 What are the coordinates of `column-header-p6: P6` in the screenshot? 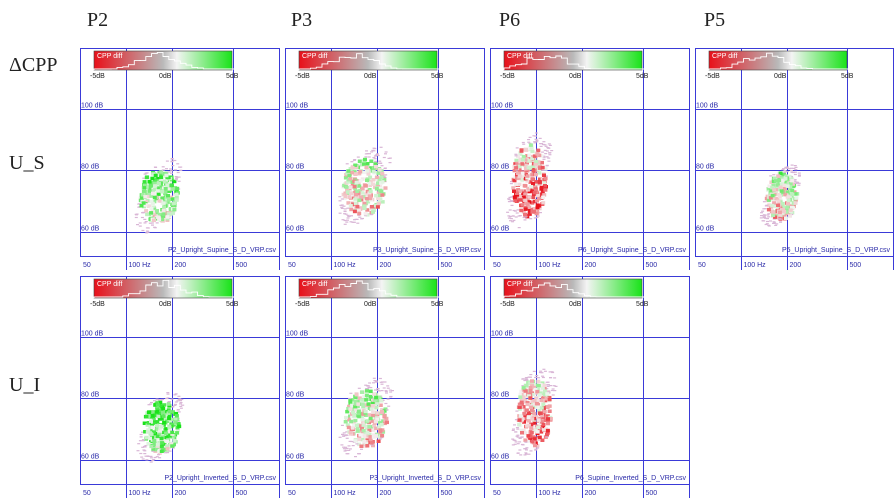 It's located at (510, 20).